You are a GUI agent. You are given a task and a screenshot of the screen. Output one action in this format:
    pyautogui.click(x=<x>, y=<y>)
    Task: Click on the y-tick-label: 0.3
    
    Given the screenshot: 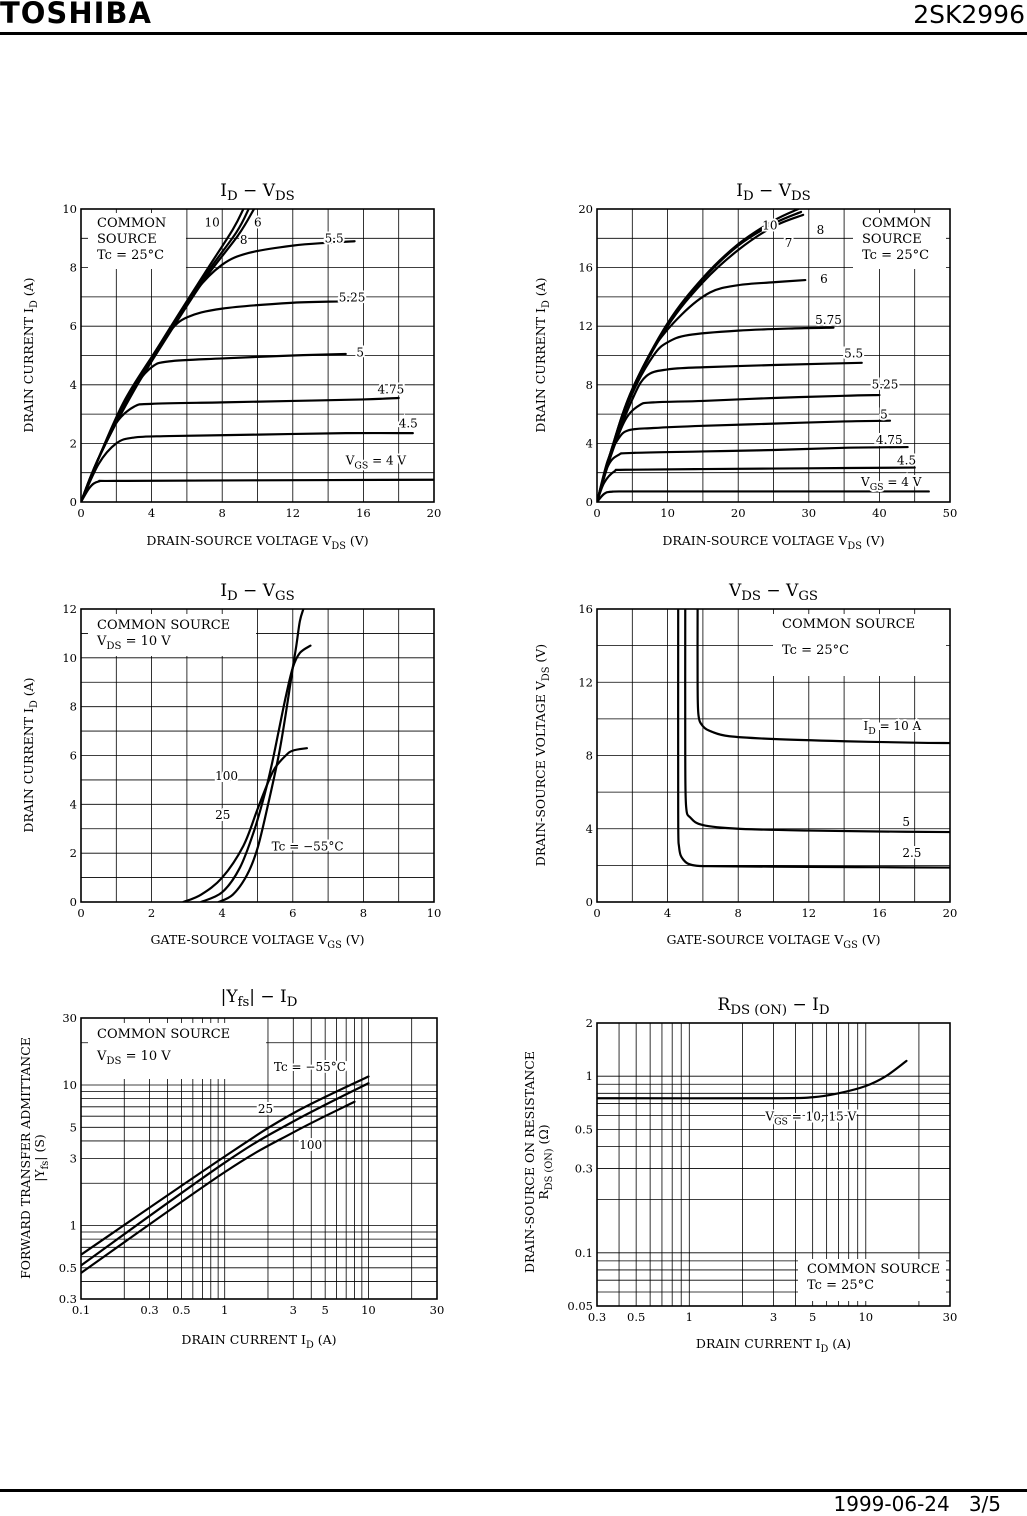 What is the action you would take?
    pyautogui.click(x=68, y=1299)
    